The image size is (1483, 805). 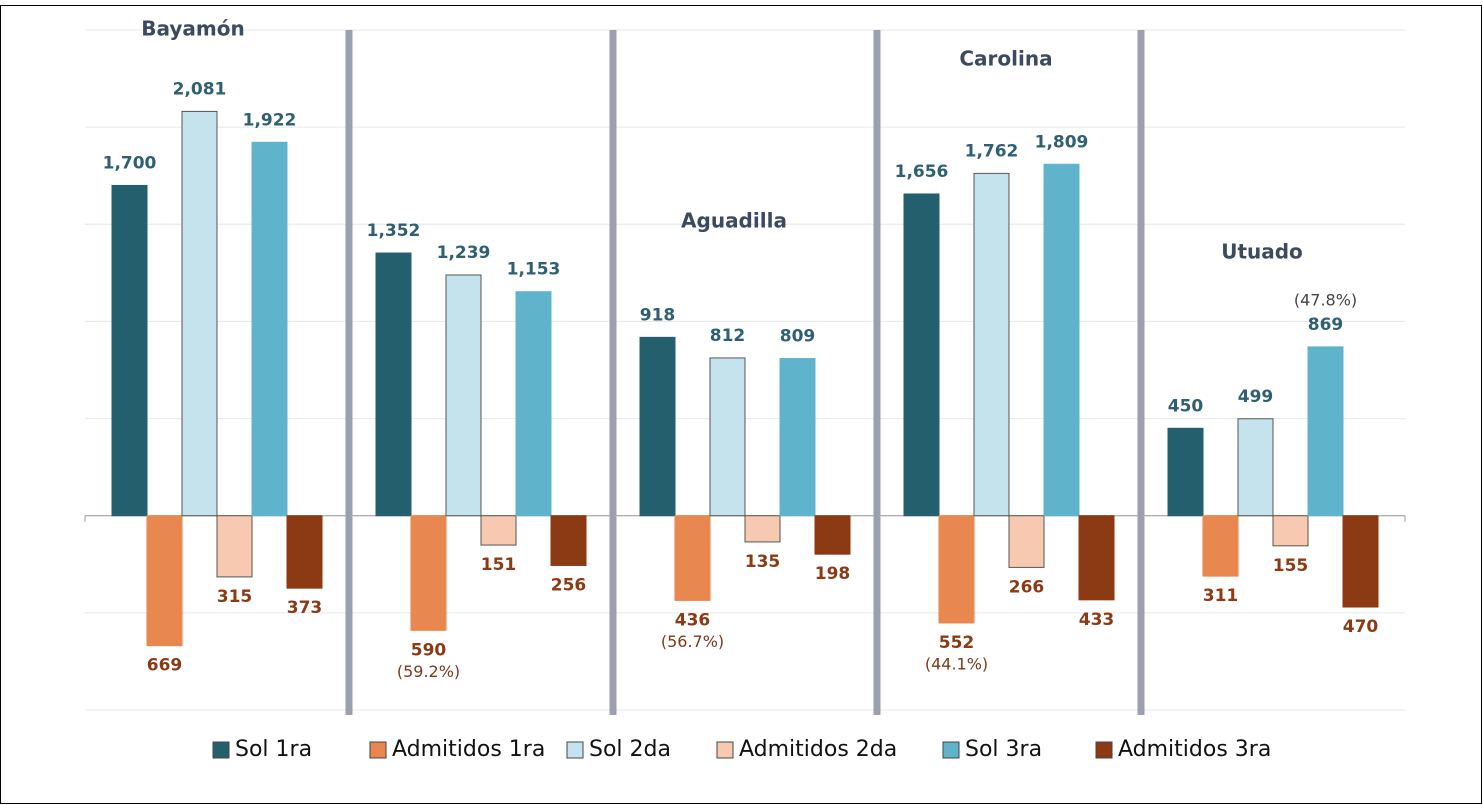 What do you see at coordinates (833, 574) in the screenshot?
I see `data-label: 198` at bounding box center [833, 574].